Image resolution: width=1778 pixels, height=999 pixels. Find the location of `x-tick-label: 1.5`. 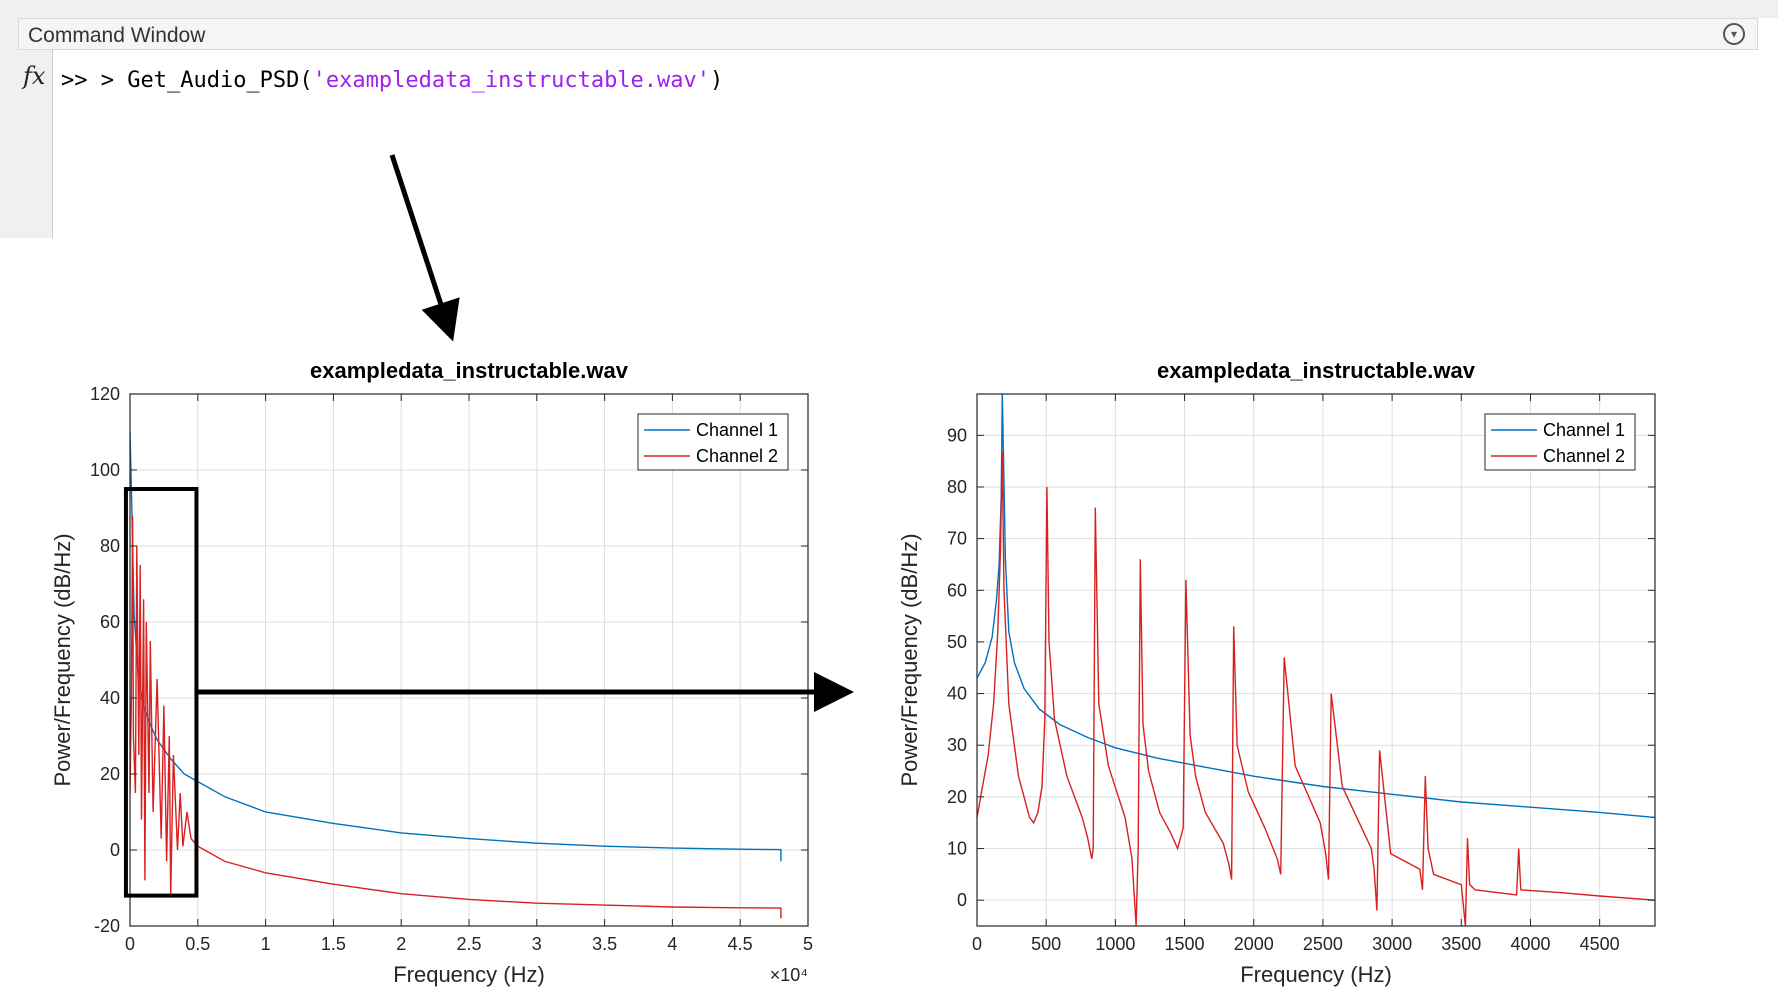

x-tick-label: 1.5 is located at coordinates (333, 944).